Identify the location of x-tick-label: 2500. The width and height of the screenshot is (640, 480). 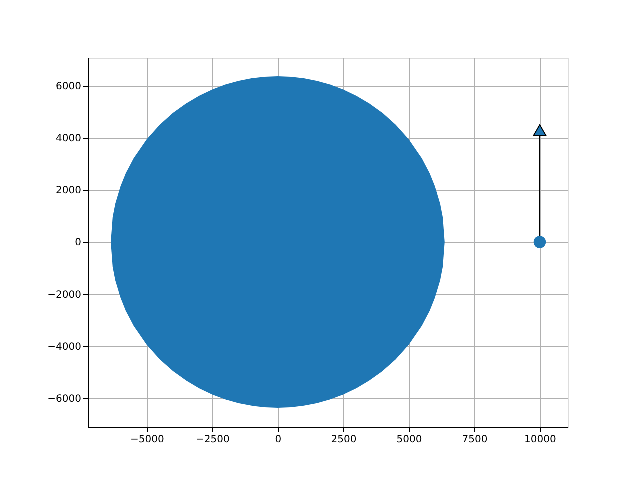
(344, 440).